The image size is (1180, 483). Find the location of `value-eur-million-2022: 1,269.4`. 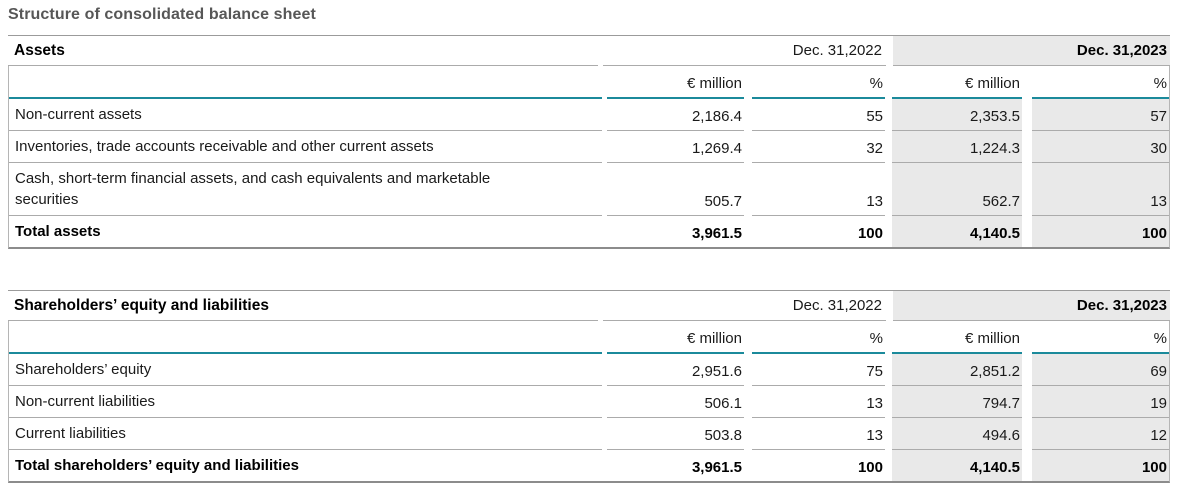

value-eur-million-2022: 1,269.4 is located at coordinates (675, 147).